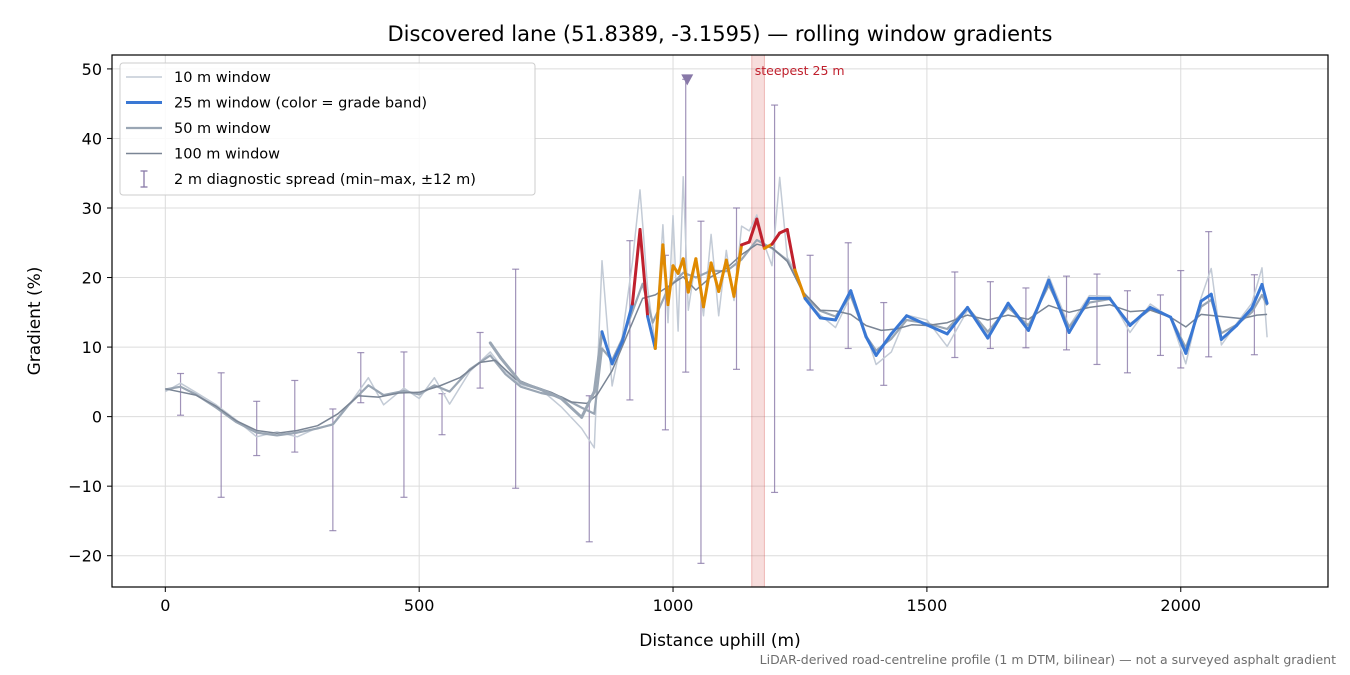 The height and width of the screenshot is (675, 1350). I want to click on x-axis-label: Distance uphill (m), so click(719, 641).